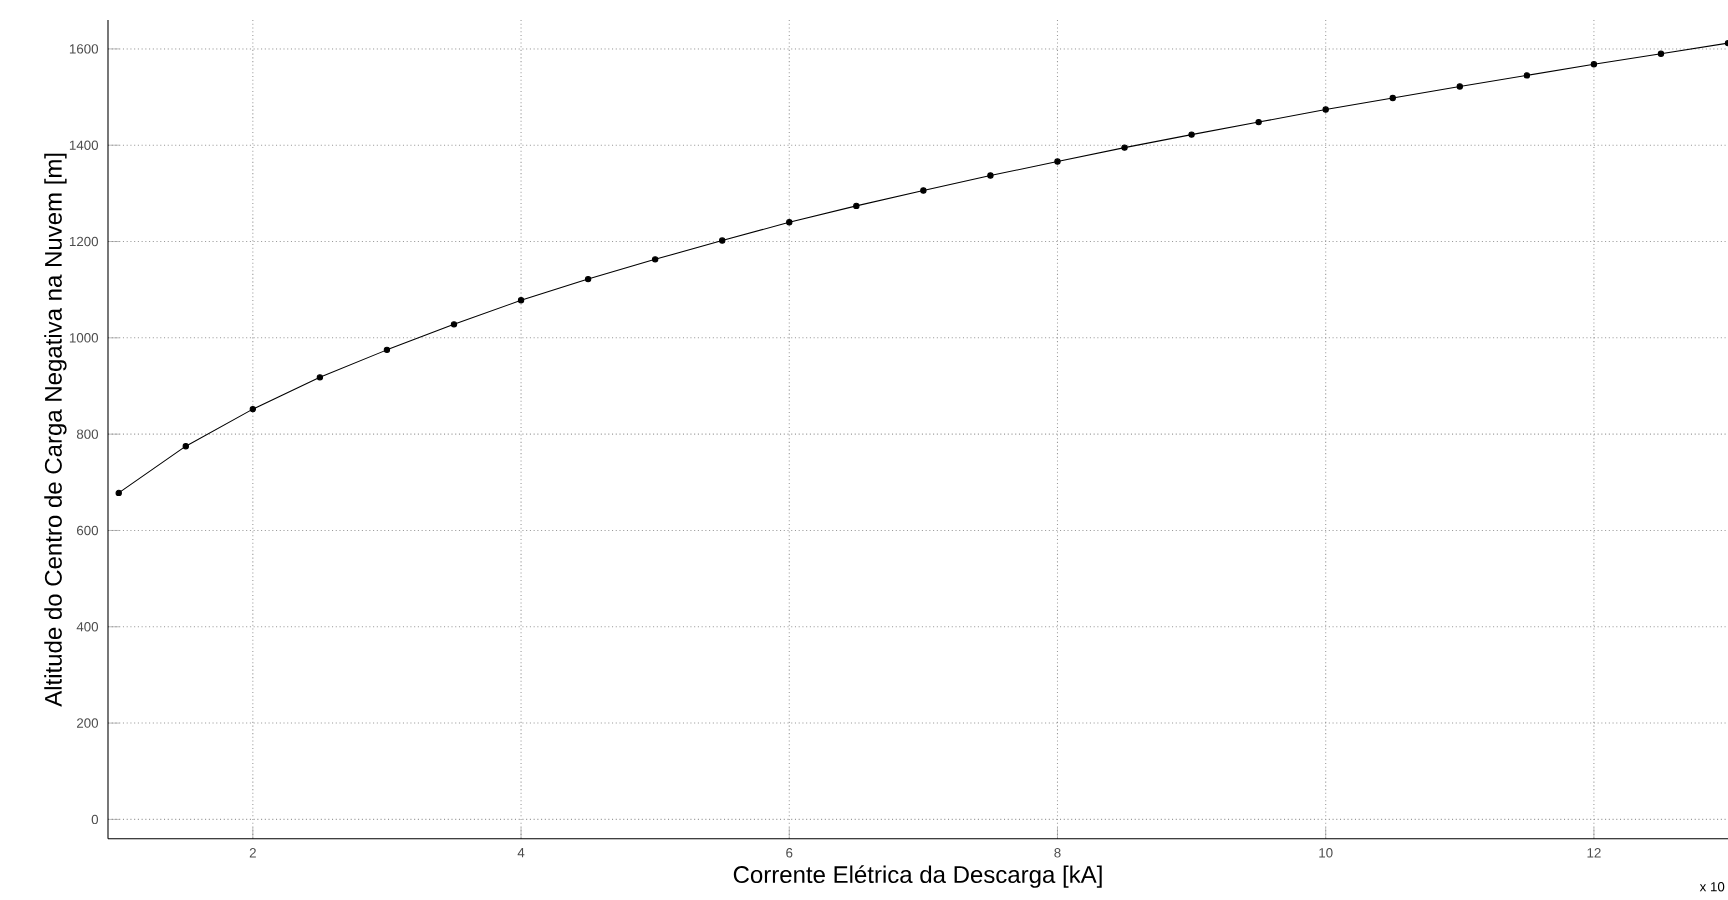  What do you see at coordinates (917, 876) in the screenshot?
I see `x-axis-title: Corrente Elétrica da Descarga [kA]` at bounding box center [917, 876].